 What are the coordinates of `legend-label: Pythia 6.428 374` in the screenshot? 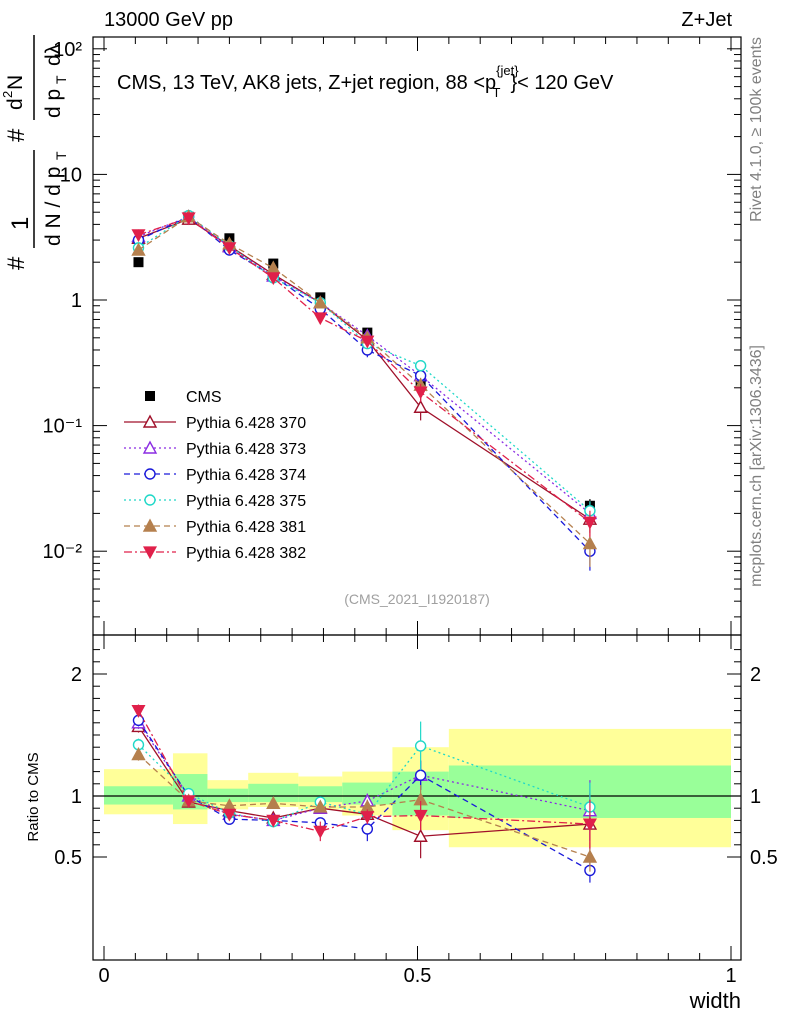 It's located at (246, 475).